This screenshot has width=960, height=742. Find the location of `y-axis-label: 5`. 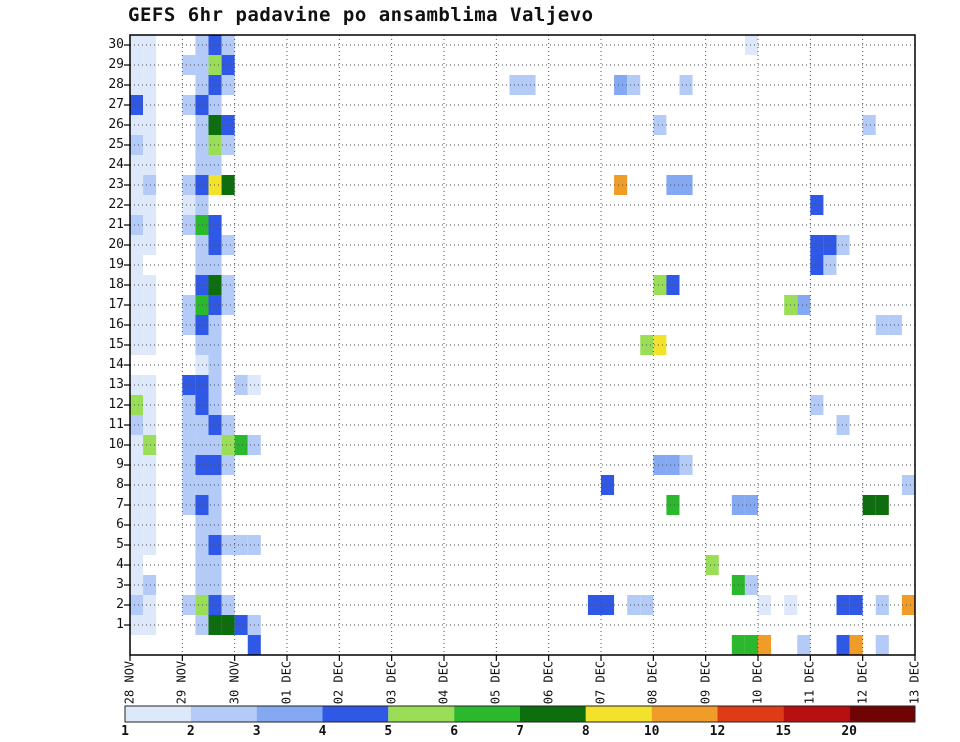

y-axis-label: 5 is located at coordinates (120, 544).